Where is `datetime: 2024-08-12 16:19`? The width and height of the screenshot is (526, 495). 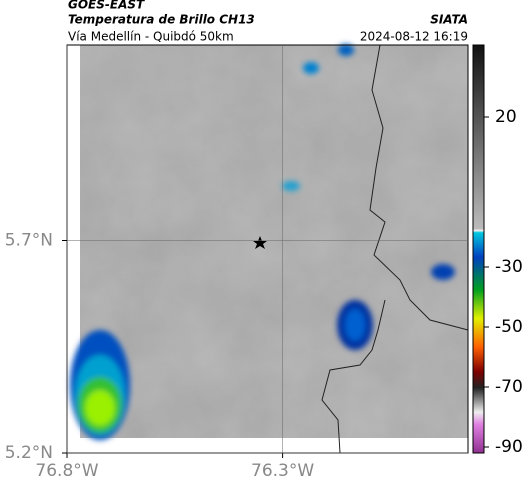 datetime: 2024-08-12 16:19 is located at coordinates (414, 37).